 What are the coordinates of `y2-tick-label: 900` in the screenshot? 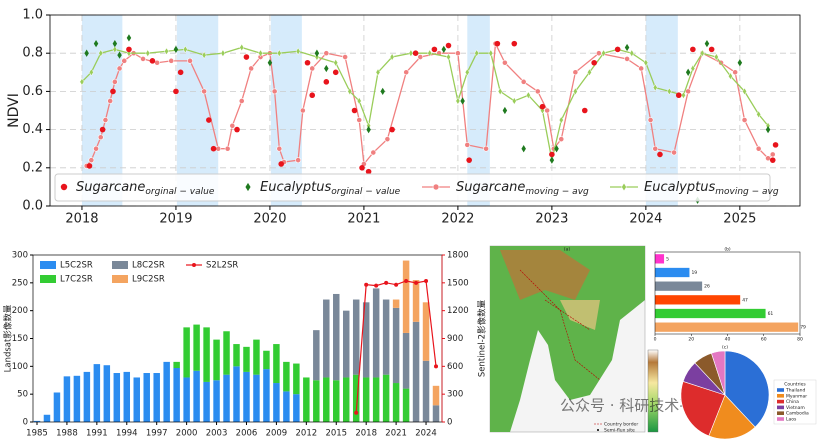 It's located at (455, 339).